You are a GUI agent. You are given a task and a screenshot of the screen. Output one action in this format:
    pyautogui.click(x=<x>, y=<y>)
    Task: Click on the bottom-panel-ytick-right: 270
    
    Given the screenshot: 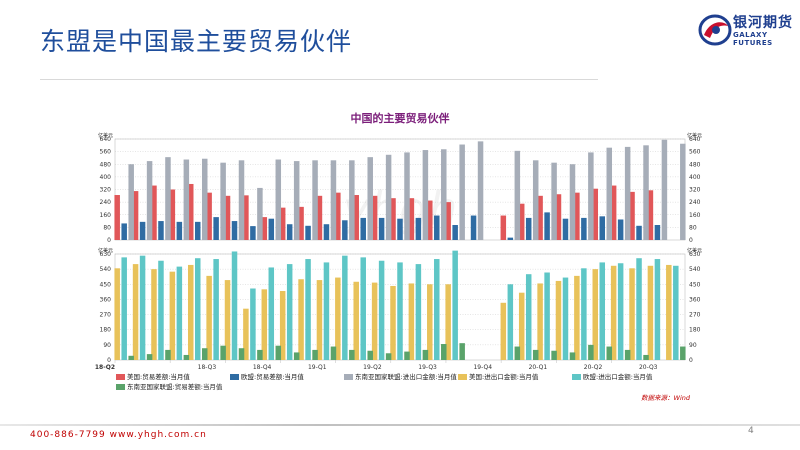 What is the action you would take?
    pyautogui.click(x=695, y=315)
    